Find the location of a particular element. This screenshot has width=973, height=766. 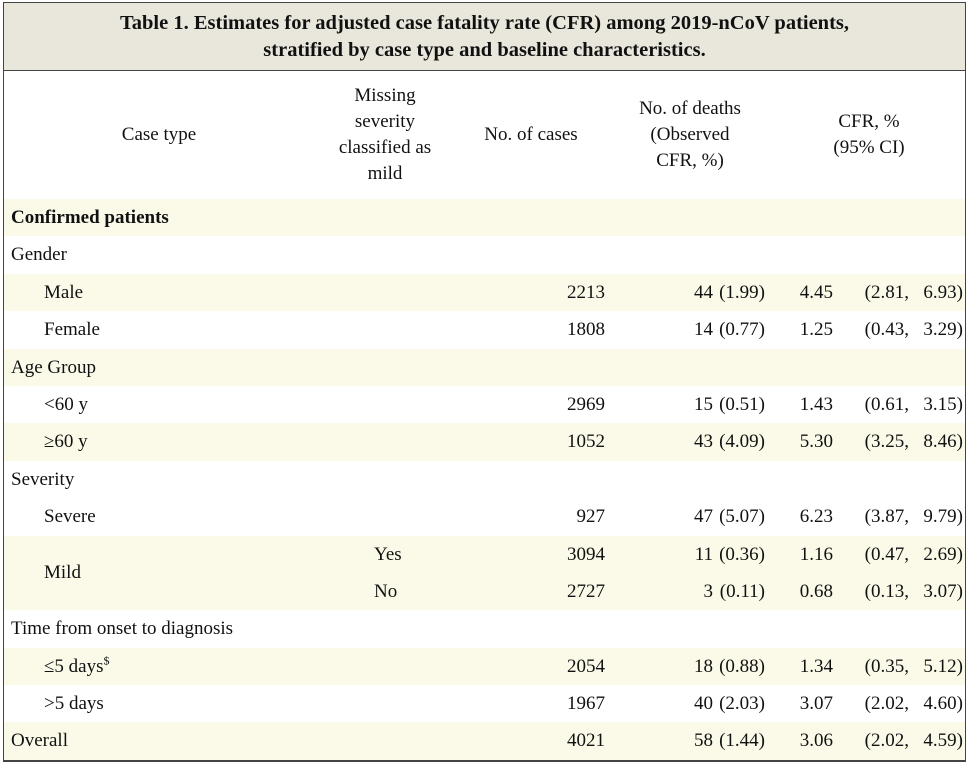

table-row-mild-yes: Yes 3094 11 (0.36) 1.16 (0.47, 2.69) is located at coordinates (484, 554).